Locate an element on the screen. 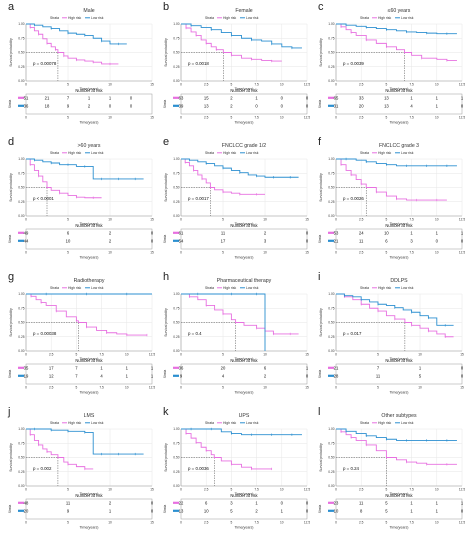 The height and width of the screenshot is (550, 465). panel-letter: a is located at coordinates (11, 7).